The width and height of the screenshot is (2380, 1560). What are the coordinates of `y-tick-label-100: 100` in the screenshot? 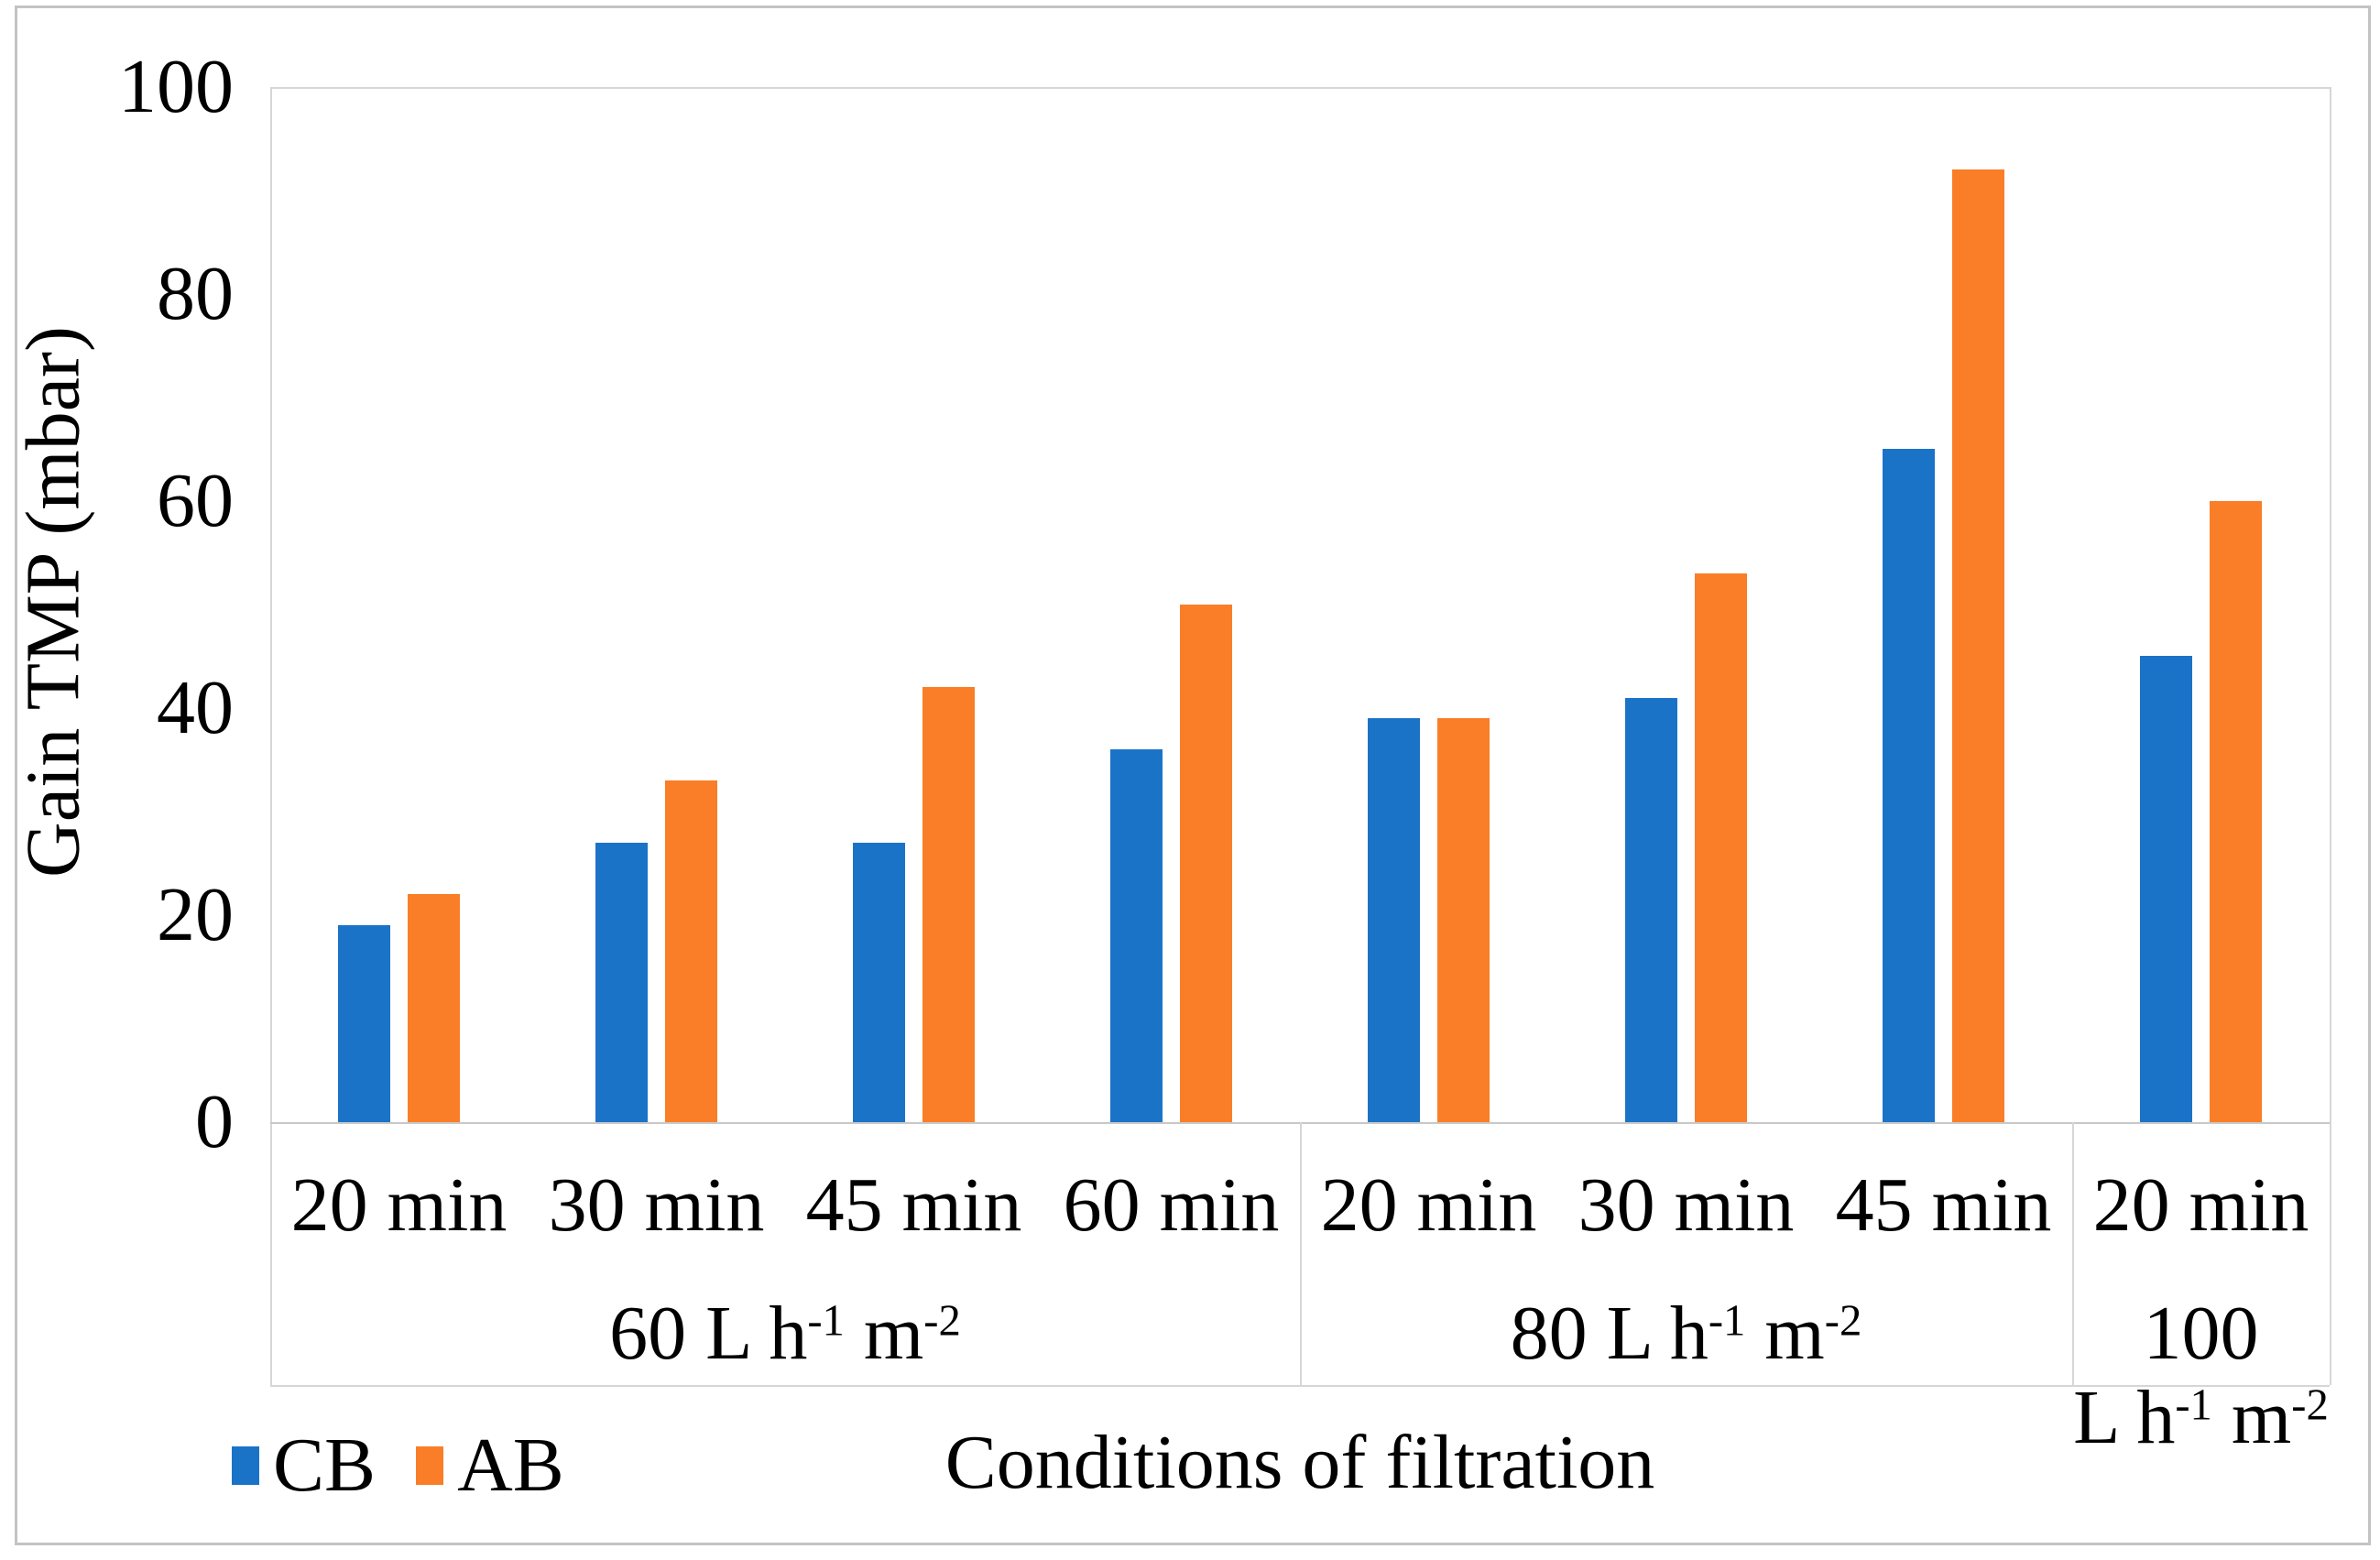 It's located at (176, 86).